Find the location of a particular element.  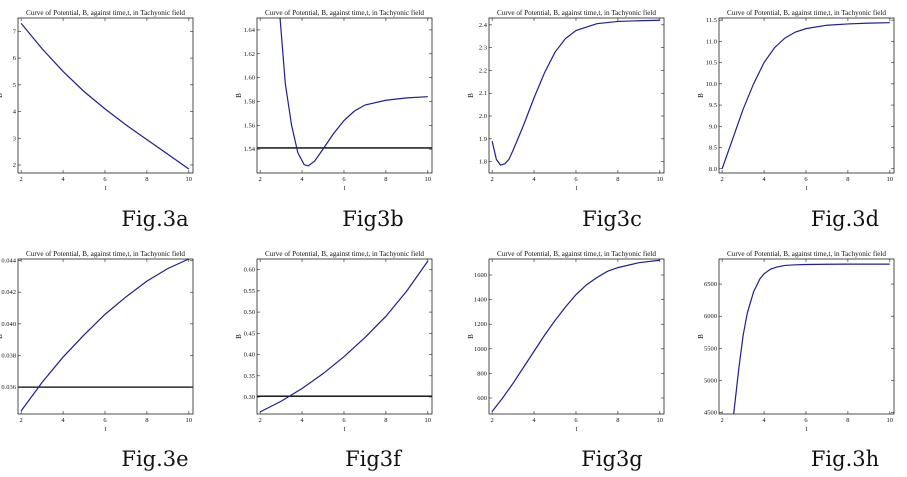

y-tick-label: 1.9 is located at coordinates (483, 139).